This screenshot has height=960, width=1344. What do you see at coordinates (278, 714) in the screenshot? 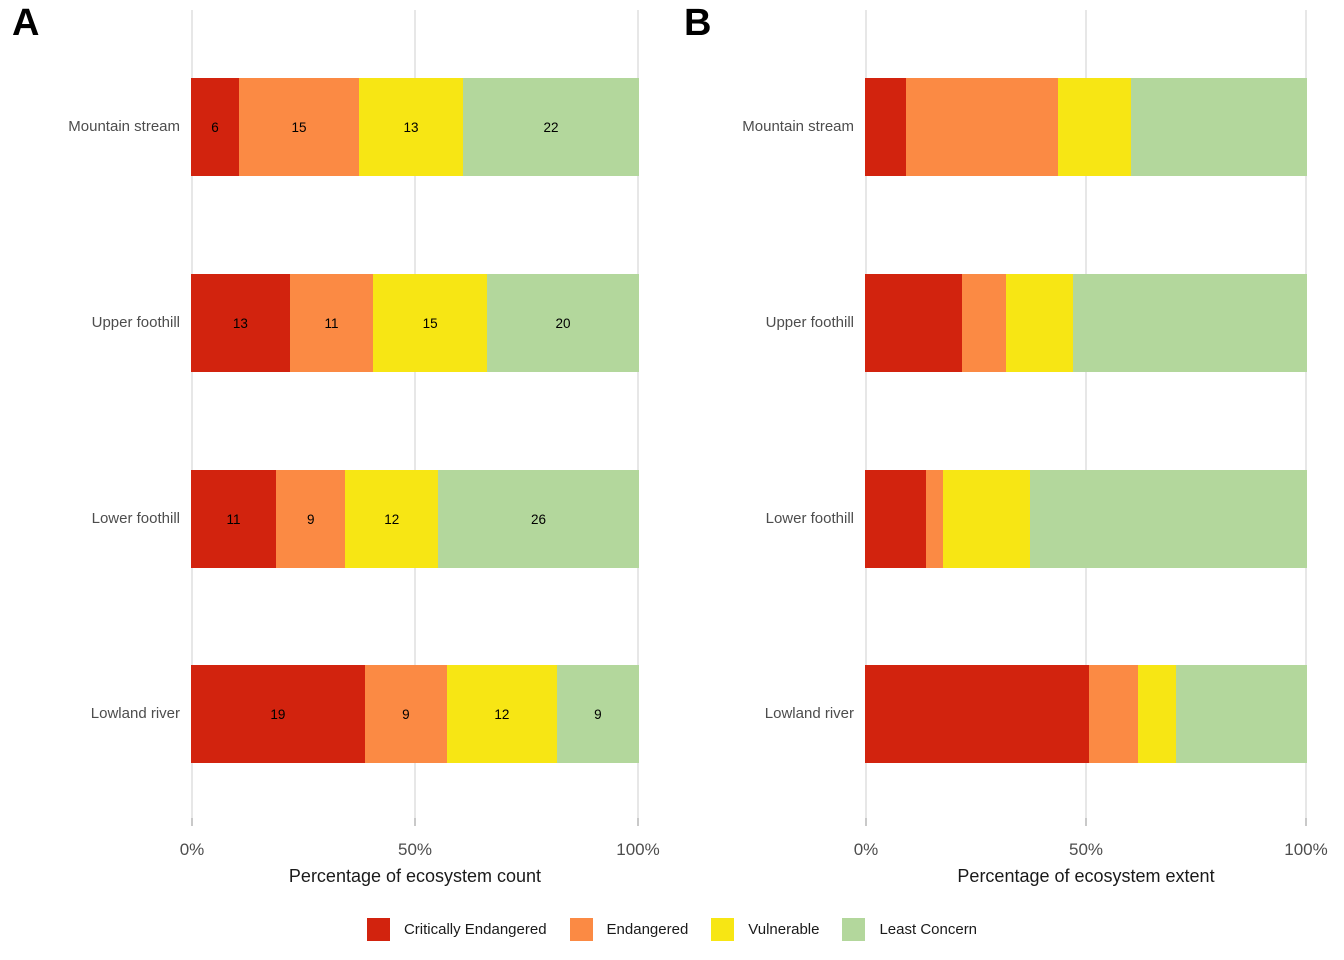
I see `bar-segment: 19` at bounding box center [278, 714].